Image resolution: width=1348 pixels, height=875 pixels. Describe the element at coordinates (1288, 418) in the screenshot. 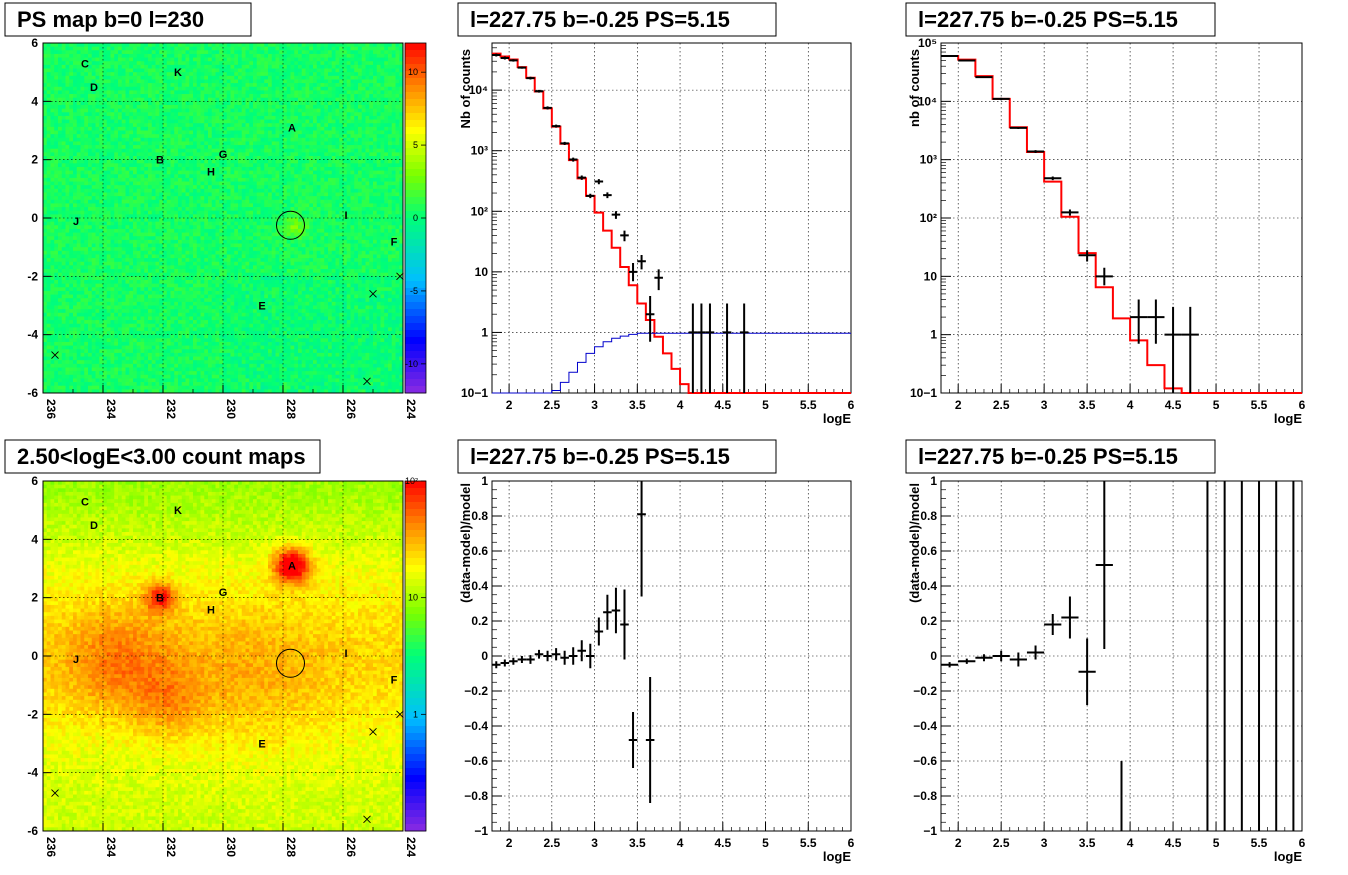

I see `x-axis-label: logE` at that location.